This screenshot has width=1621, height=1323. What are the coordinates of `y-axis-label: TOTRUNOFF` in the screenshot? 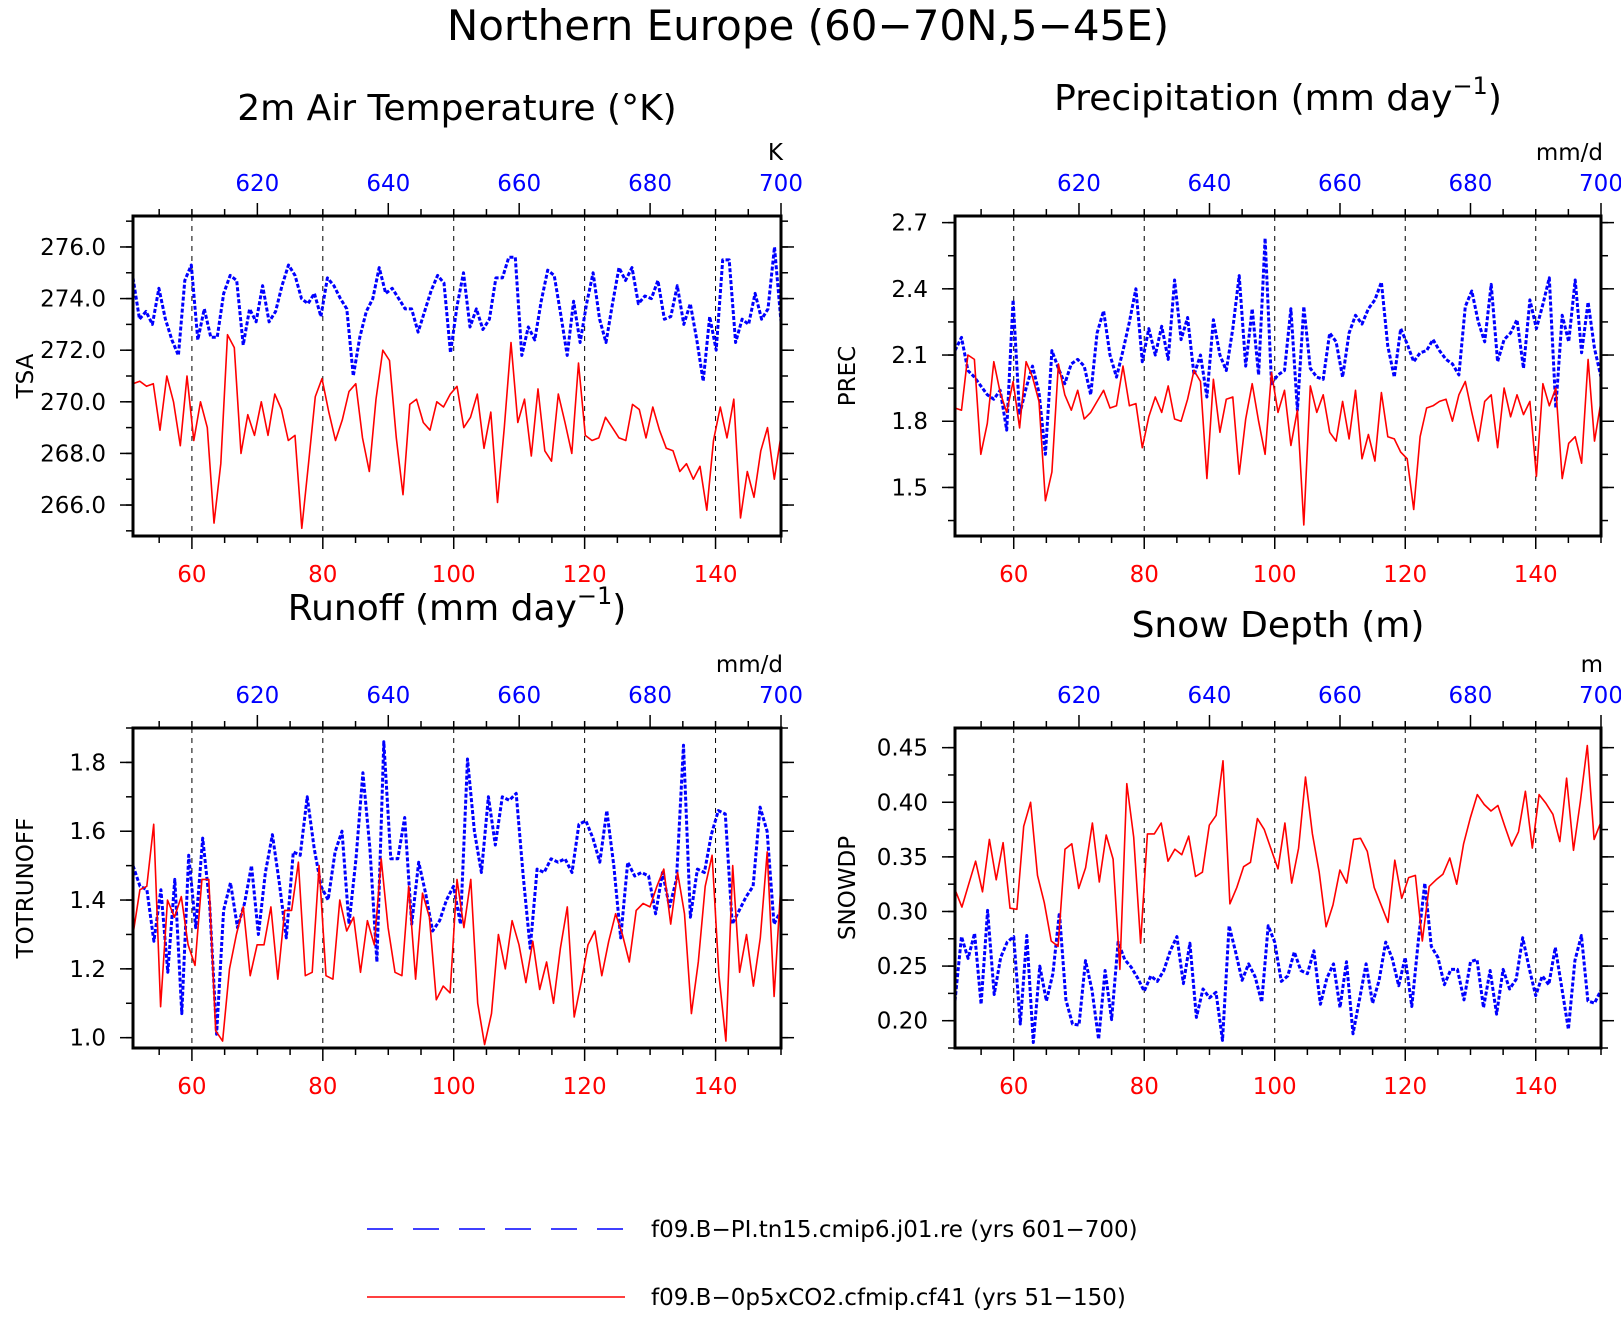 It's located at (26, 889).